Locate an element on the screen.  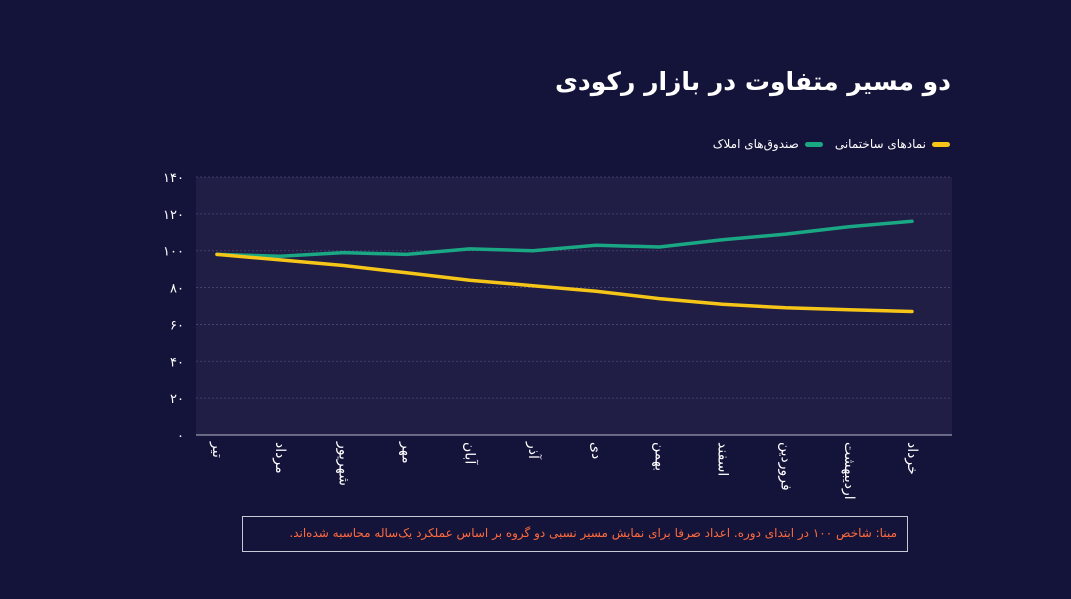
x-tick-label: مهر is located at coordinates (407, 452).